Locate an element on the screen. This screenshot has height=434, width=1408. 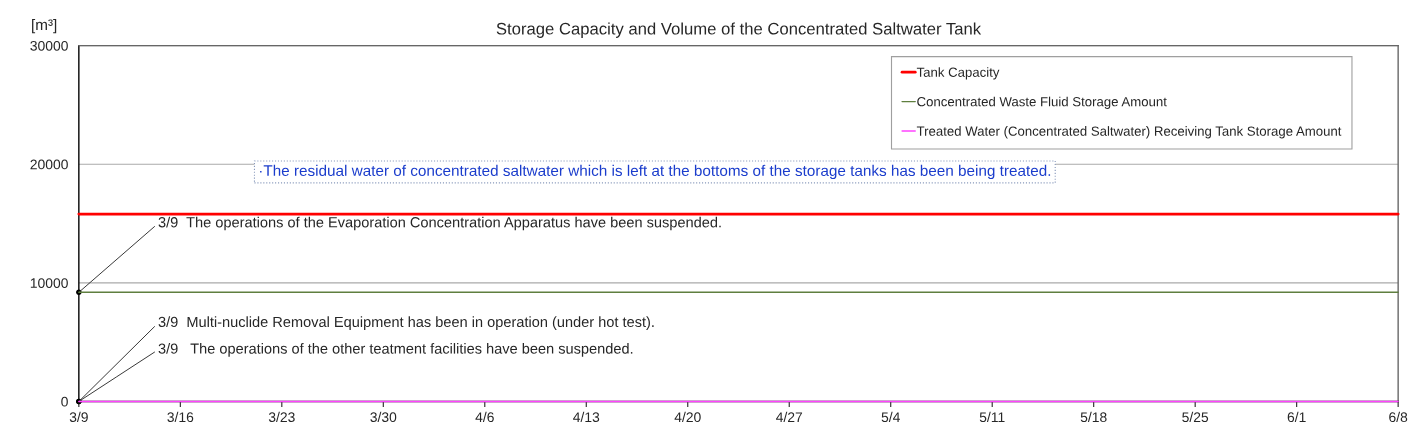
x-tick-label: 5/4 is located at coordinates (890, 417).